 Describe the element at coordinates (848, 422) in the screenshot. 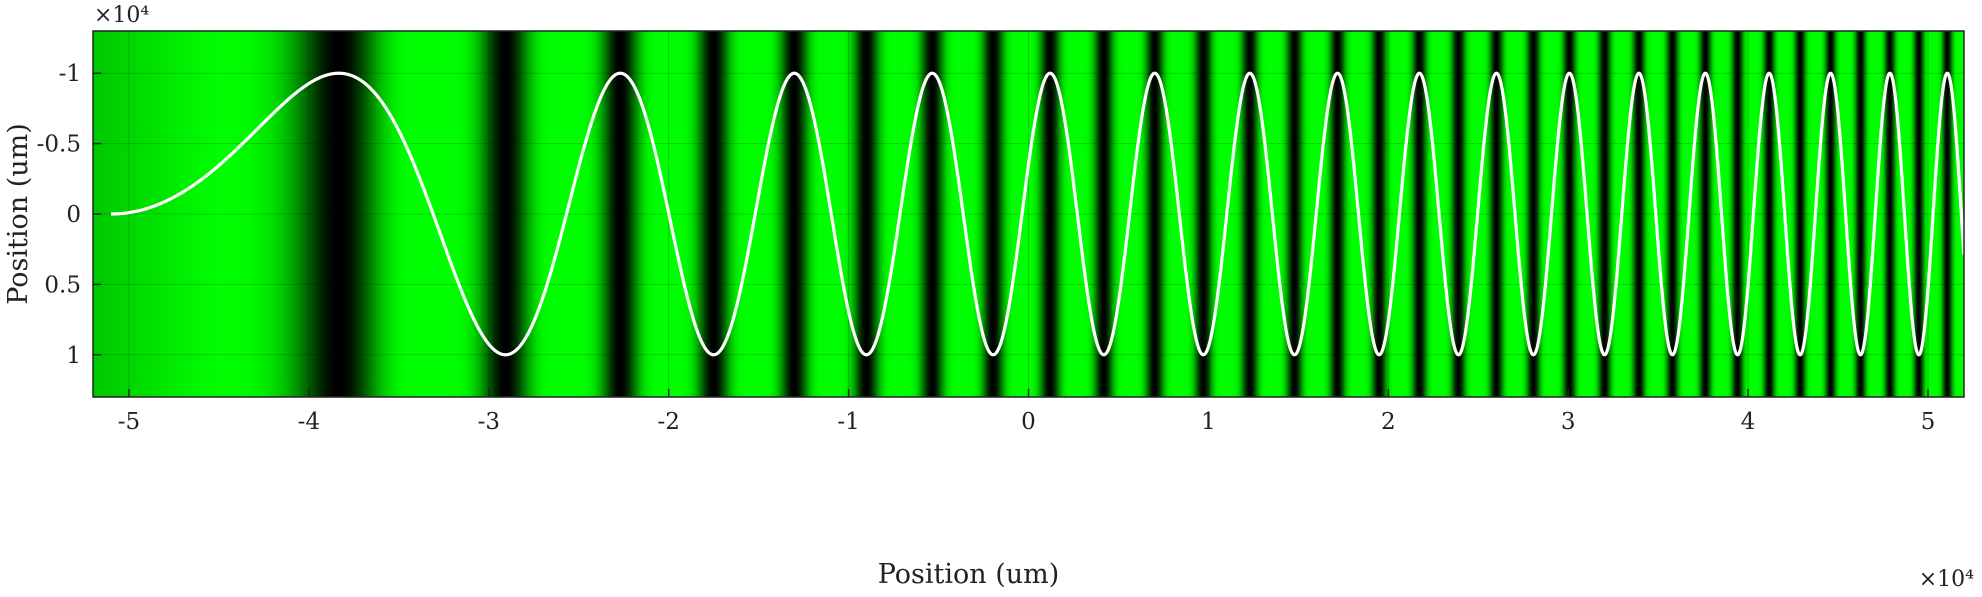

I see `x-tick-label: -1` at that location.